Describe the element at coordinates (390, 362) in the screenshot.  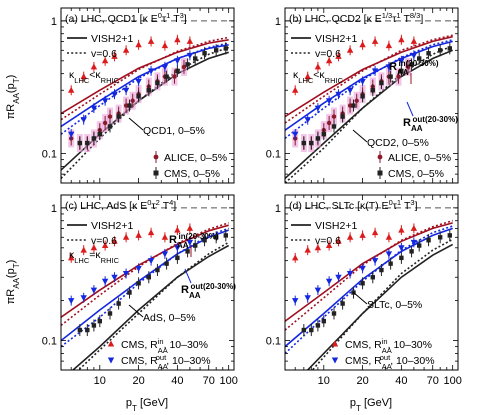
I see `legend-cms-out: CMS, RAAout, 10–30%` at that location.